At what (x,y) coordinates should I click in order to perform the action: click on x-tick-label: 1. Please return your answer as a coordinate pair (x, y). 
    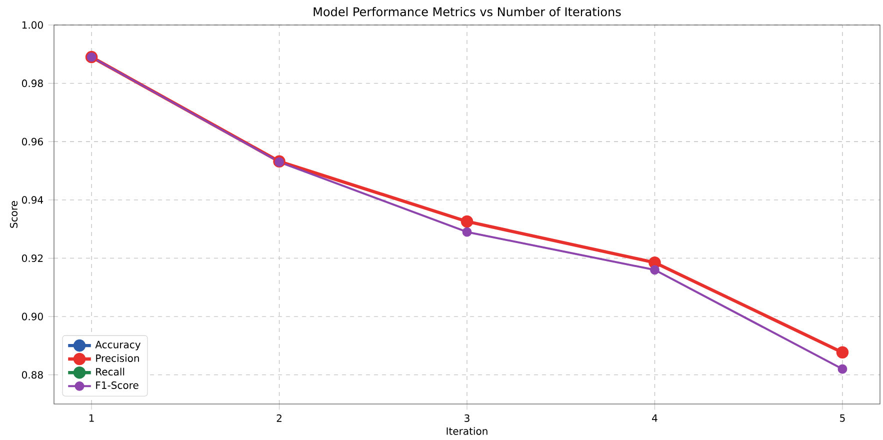
    Looking at the image, I should click on (91, 418).